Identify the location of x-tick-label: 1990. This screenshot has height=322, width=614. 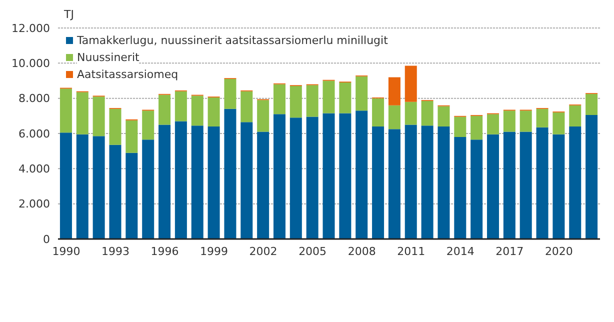
(66, 251).